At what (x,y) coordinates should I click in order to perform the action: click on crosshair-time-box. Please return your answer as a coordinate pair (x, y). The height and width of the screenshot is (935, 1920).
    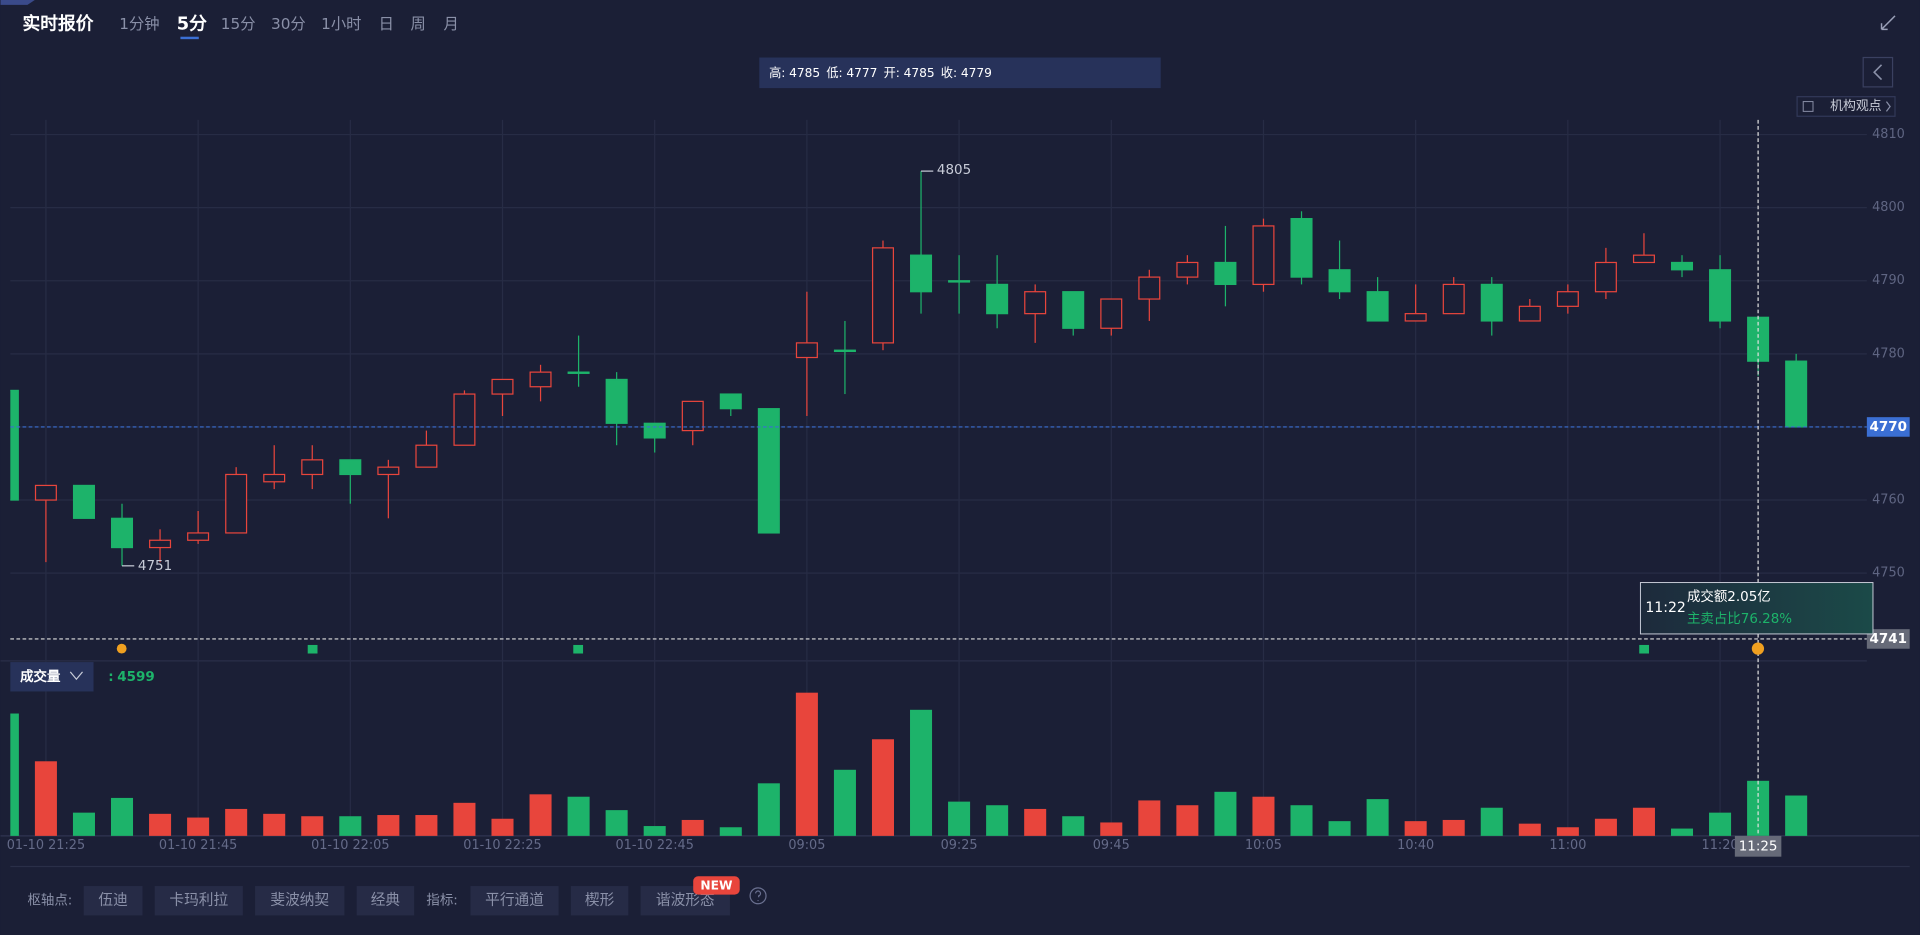
    Looking at the image, I should click on (1758, 846).